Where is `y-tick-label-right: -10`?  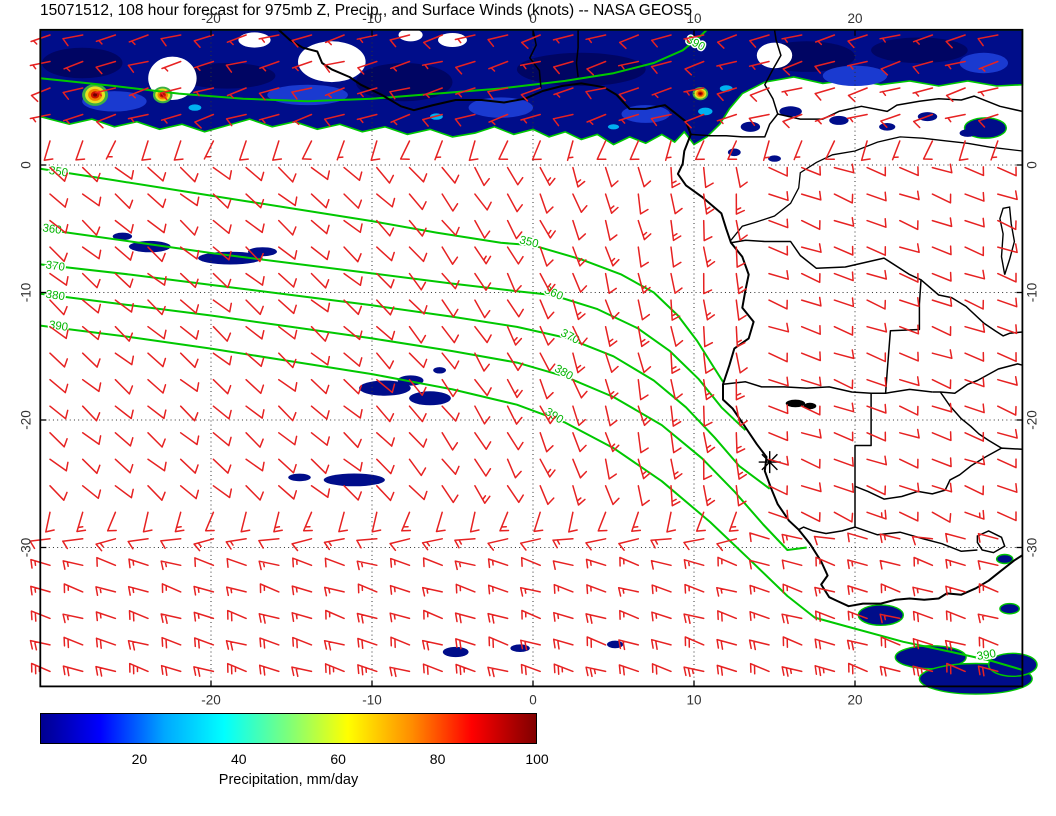
y-tick-label-right: -10 is located at coordinates (1031, 293).